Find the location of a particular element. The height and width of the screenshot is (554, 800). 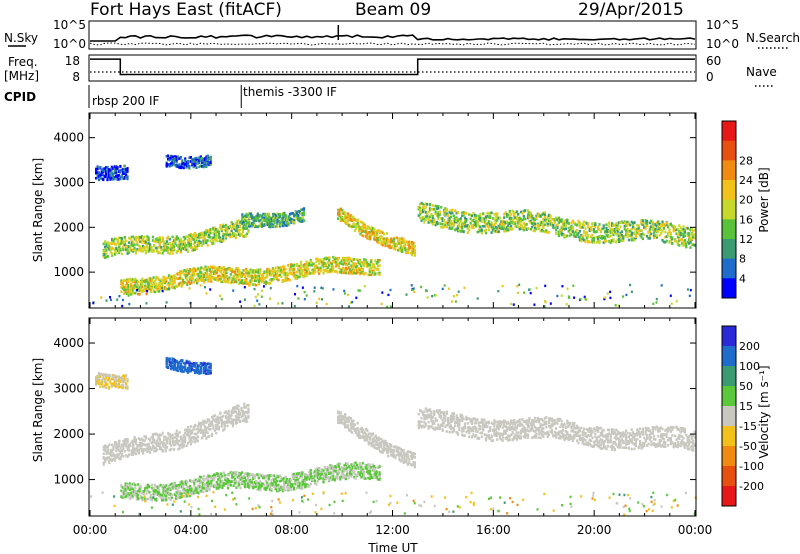

colorbar-swatch is located at coordinates (729, 229).